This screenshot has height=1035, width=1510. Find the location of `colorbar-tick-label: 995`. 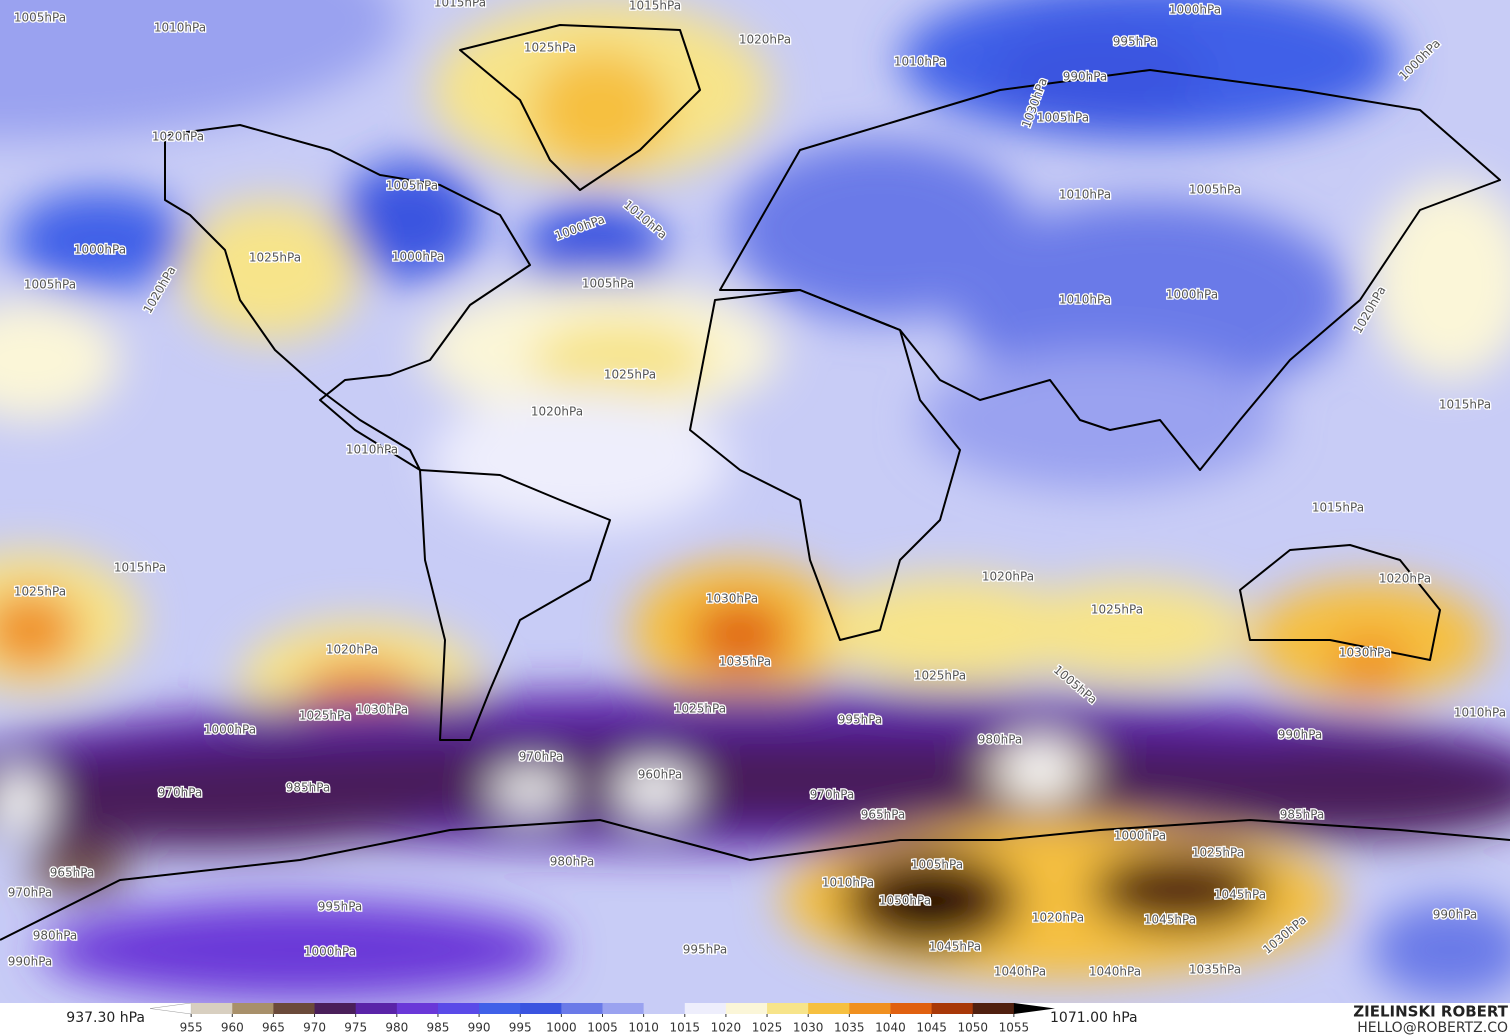

colorbar-tick-label: 995 is located at coordinates (520, 1028).